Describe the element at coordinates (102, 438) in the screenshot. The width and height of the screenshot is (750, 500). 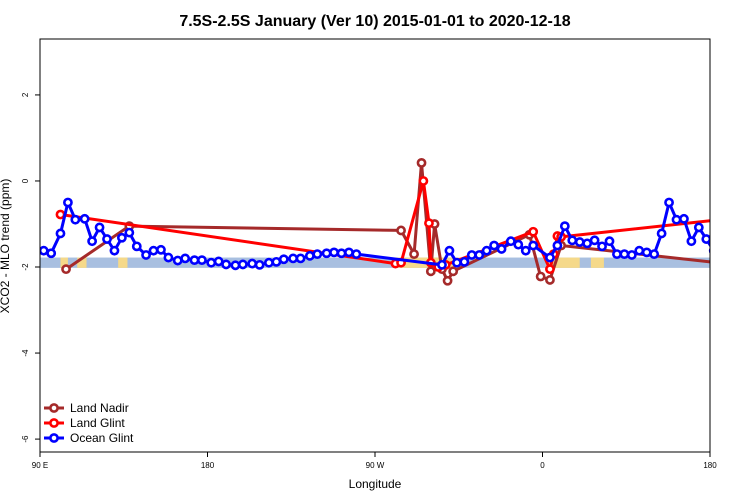
I see `legend-label: Ocean Glint` at that location.